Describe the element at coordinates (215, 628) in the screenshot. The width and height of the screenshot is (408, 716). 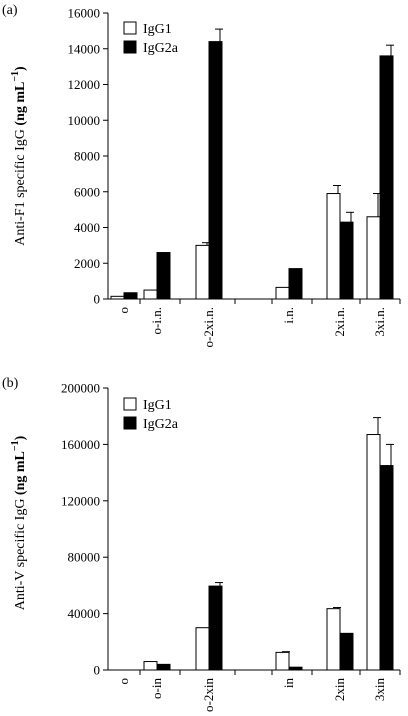
I see `bar-igg2a-o-2xin` at that location.